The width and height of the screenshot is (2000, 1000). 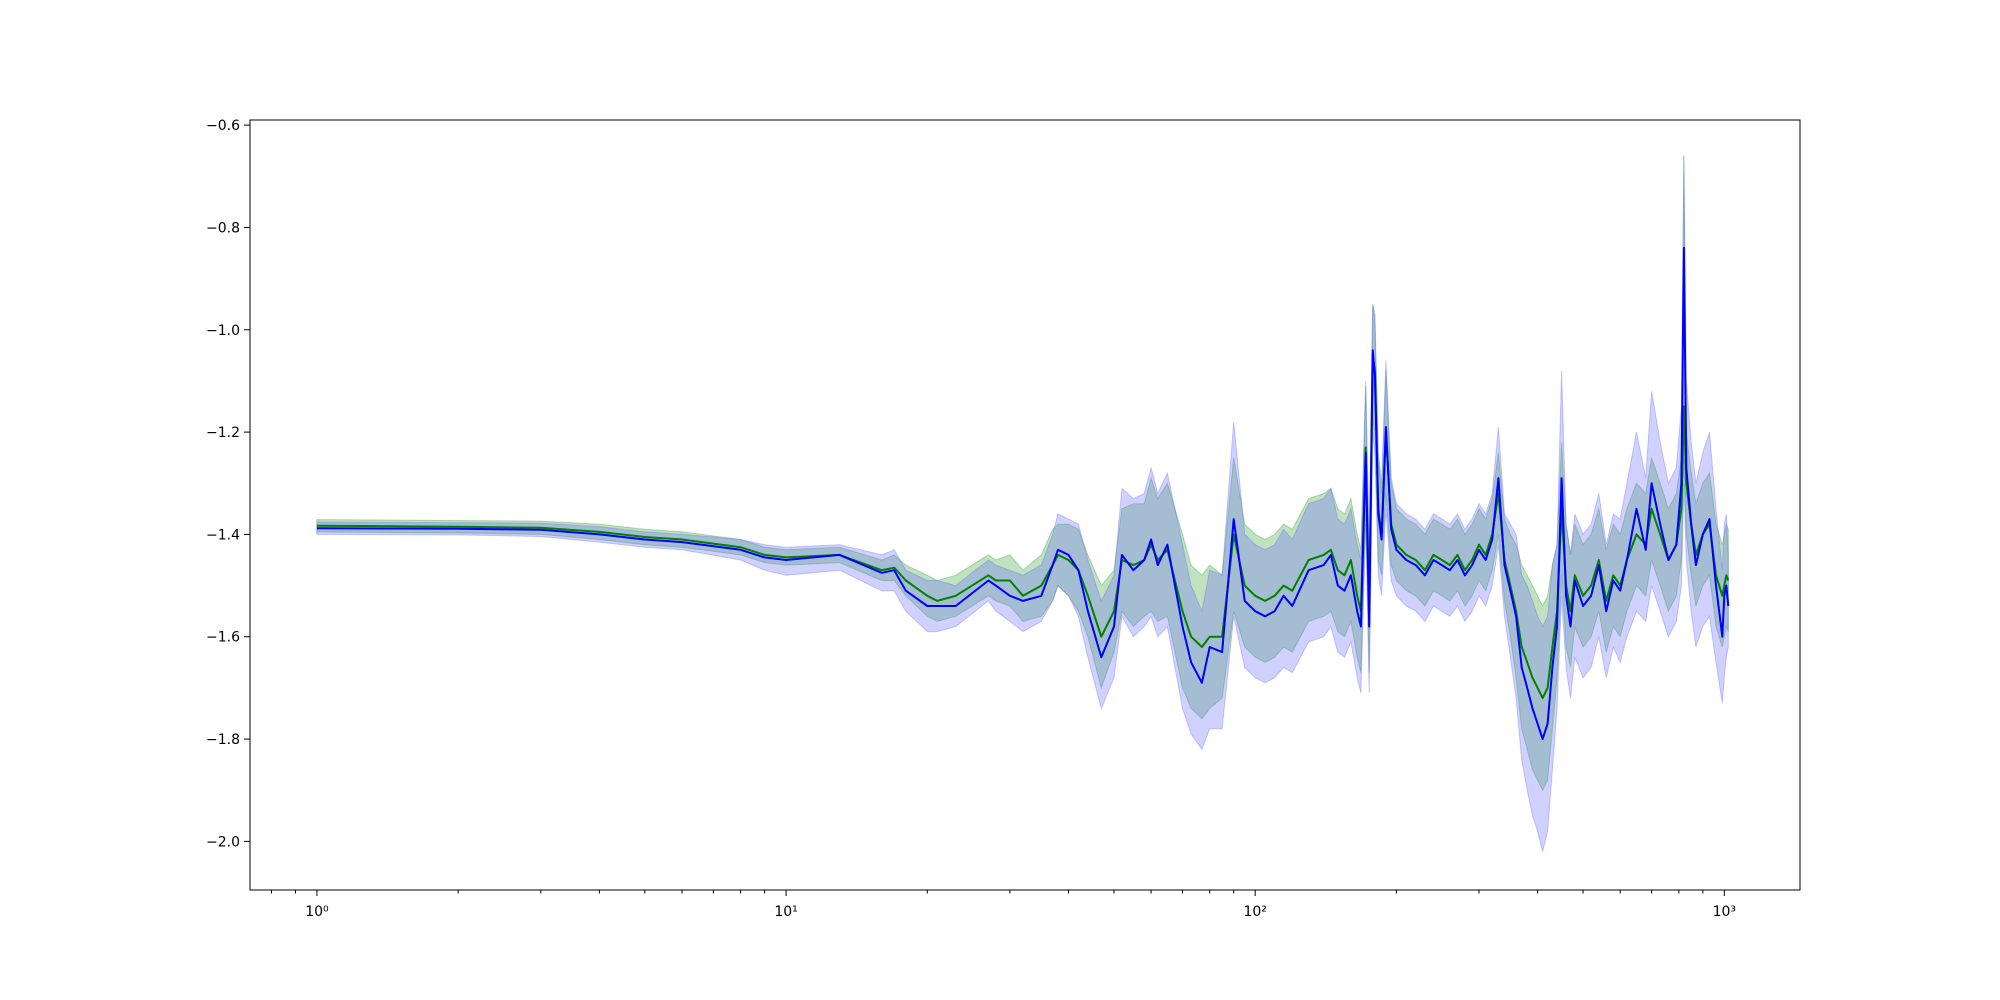 I want to click on y-tick-label: −2.0, so click(x=223, y=842).